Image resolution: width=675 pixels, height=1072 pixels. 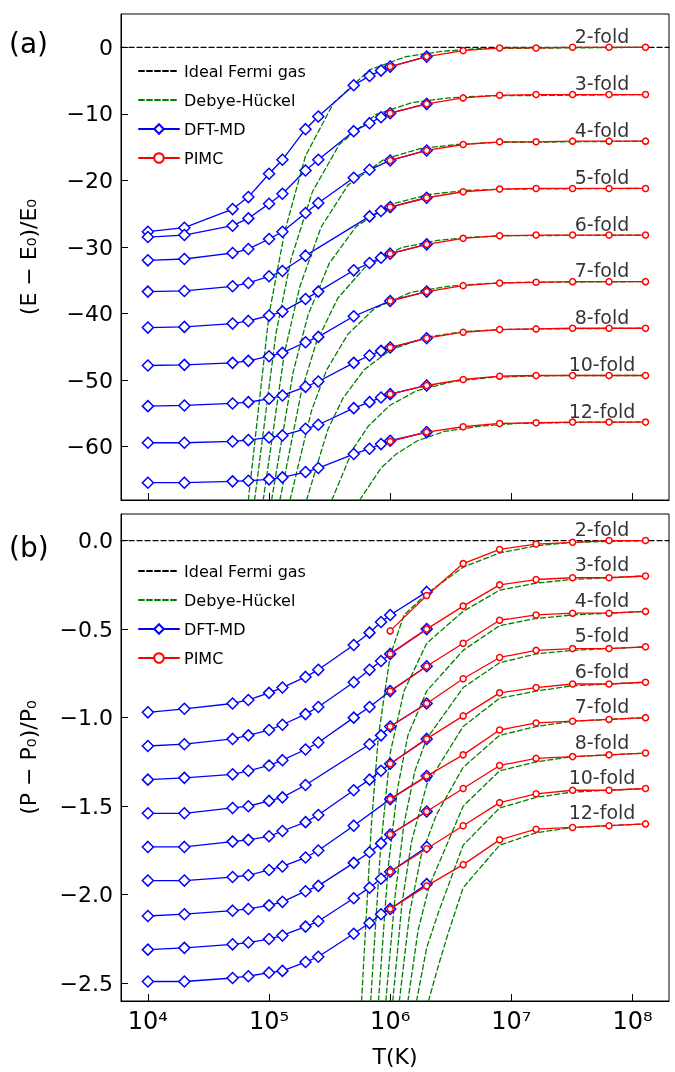 What do you see at coordinates (269, 1021) in the screenshot?
I see `x-tick-label: 10⁵` at bounding box center [269, 1021].